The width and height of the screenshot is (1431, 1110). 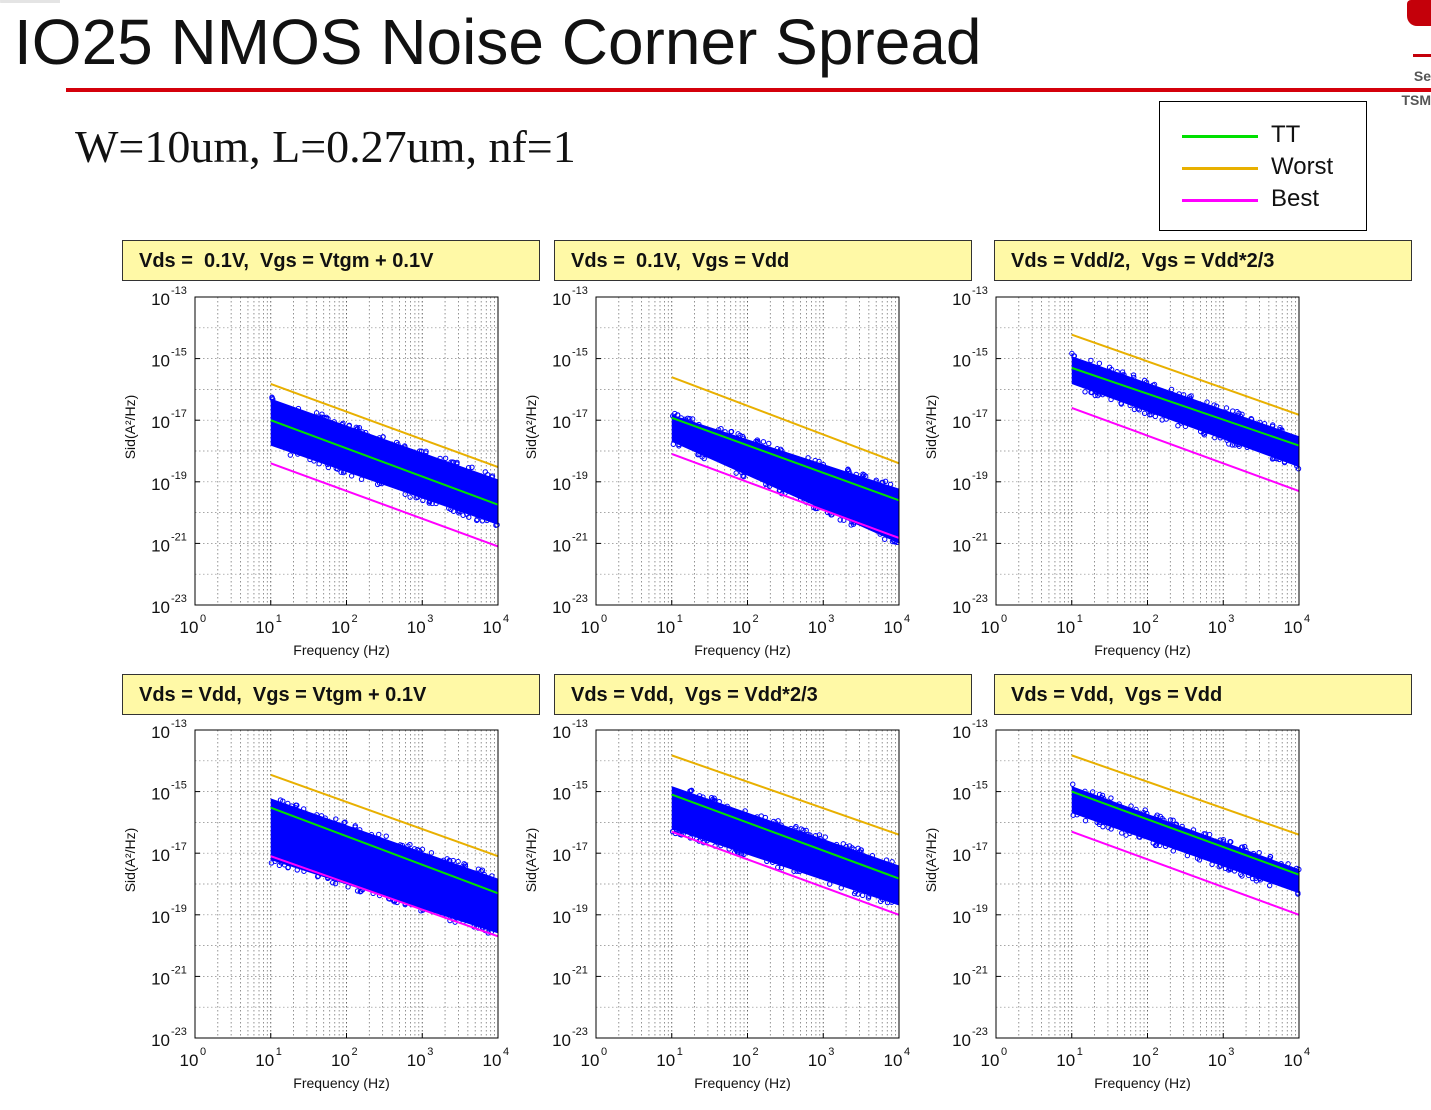 I want to click on y-tick-exponent: -15, so click(x=980, y=353).